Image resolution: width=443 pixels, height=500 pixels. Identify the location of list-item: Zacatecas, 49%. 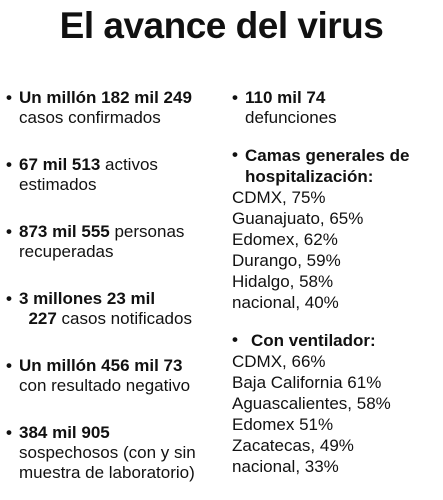
(293, 445).